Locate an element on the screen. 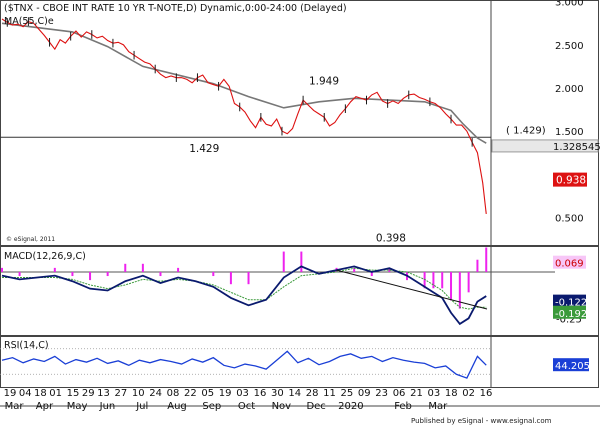 Image resolution: width=600 pixels, height=426 pixels. price-annotation: 0.398 is located at coordinates (391, 239).